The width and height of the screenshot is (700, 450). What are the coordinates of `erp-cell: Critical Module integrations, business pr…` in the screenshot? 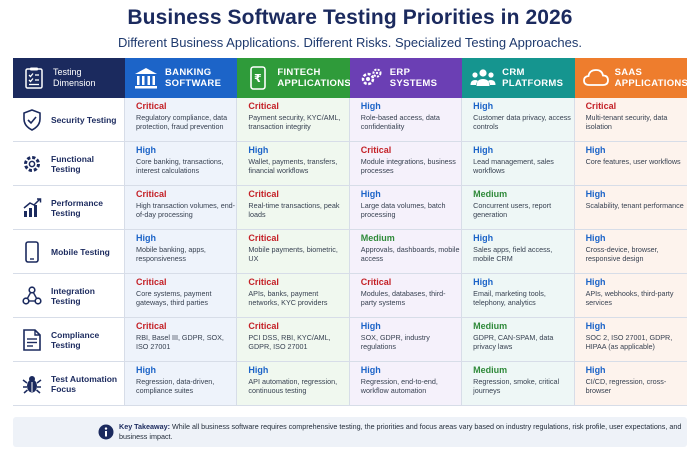 It's located at (406, 163).